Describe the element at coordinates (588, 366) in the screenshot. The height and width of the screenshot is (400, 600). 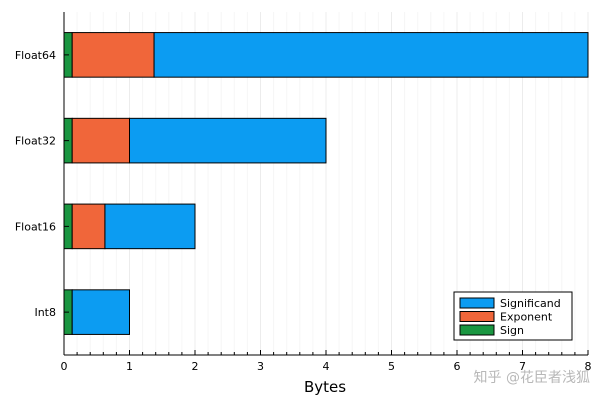
I see `x-tick-label: 8` at that location.